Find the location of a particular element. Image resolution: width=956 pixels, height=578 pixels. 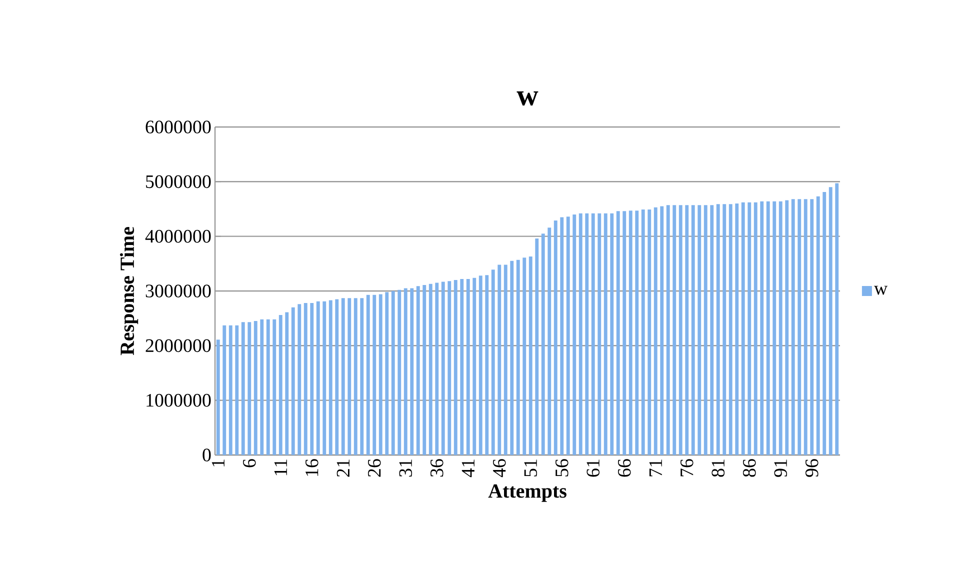

y-tick-label: 6000000 is located at coordinates (178, 127).